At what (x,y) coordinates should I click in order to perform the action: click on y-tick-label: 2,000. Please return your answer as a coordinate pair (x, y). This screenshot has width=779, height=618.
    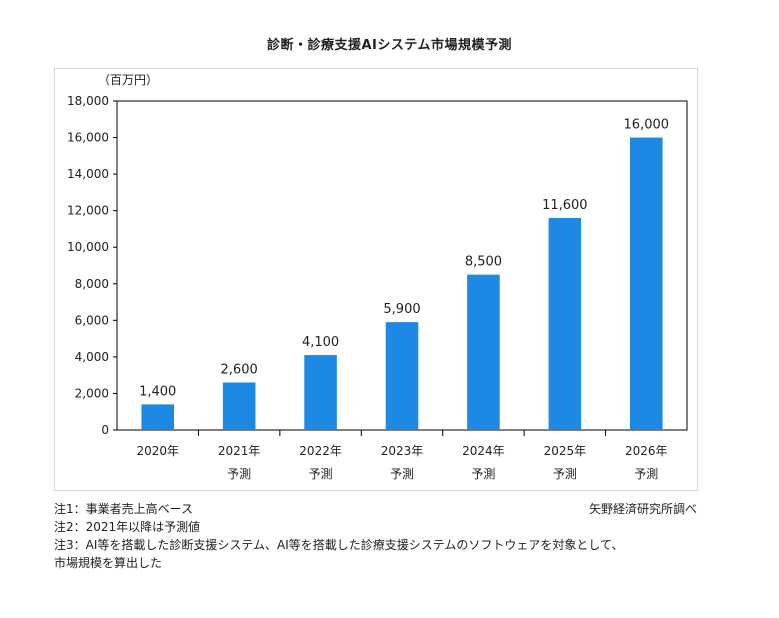
    Looking at the image, I should click on (92, 393).